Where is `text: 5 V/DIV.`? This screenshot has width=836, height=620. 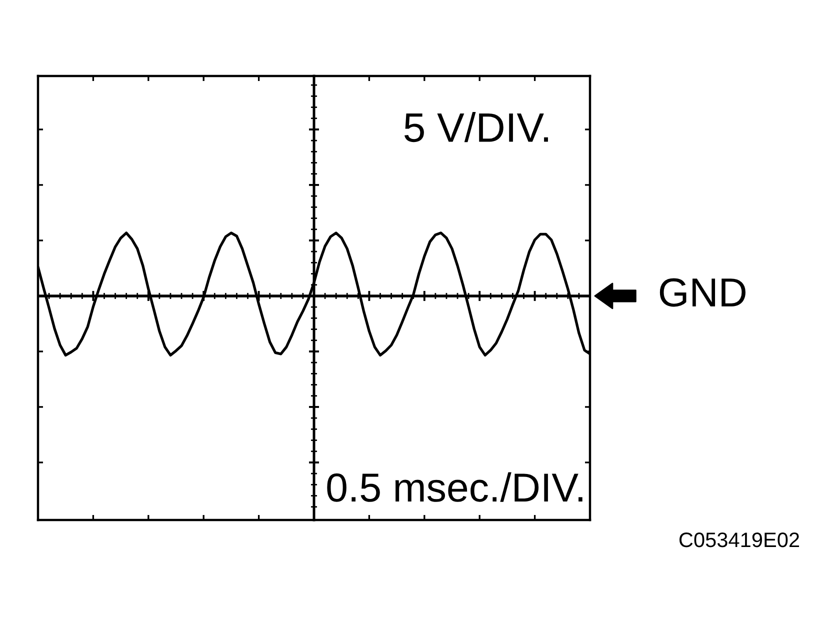
text: 5 V/DIV. is located at coordinates (476, 127).